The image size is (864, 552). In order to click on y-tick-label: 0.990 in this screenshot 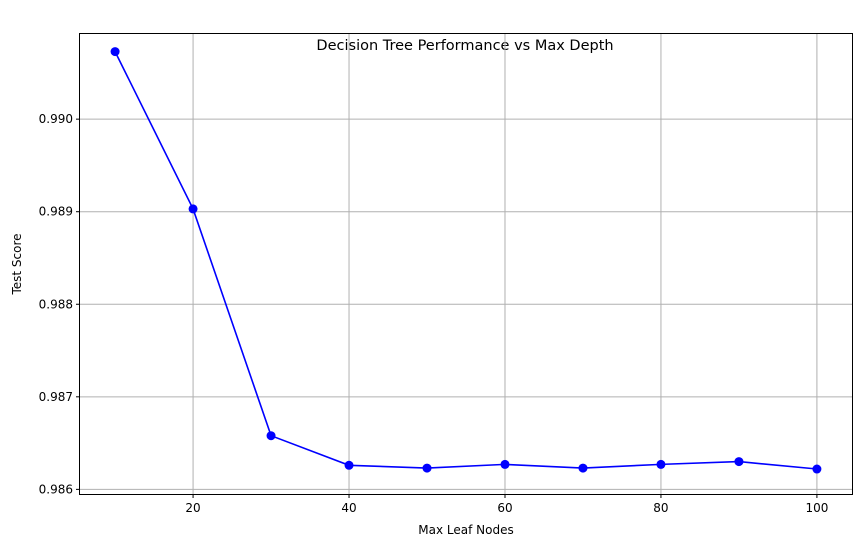, I will do `click(56, 119)`.